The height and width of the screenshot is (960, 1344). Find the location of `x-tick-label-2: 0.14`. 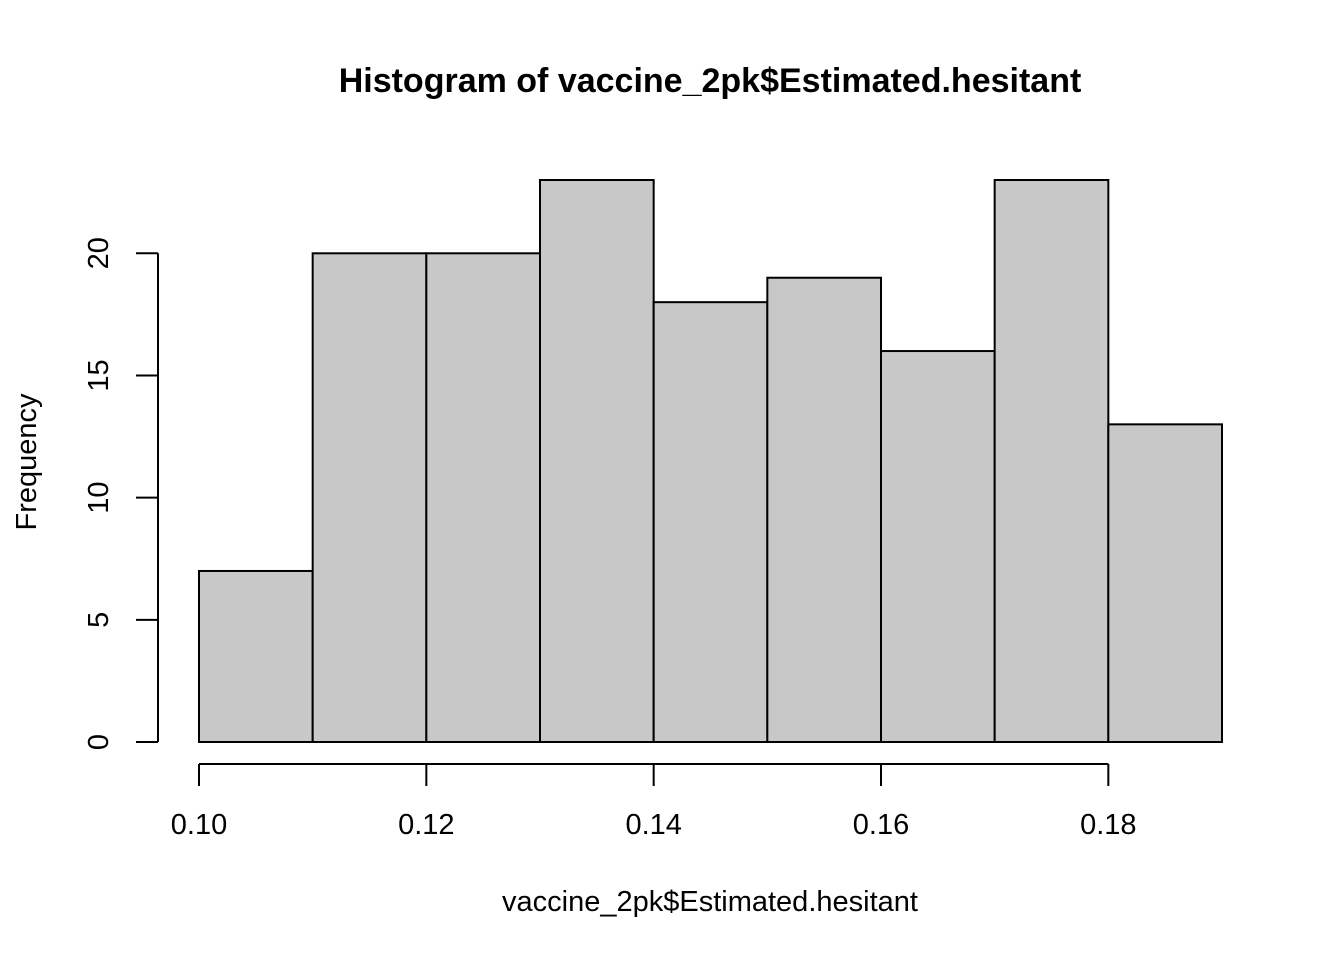

x-tick-label-2: 0.14 is located at coordinates (653, 825).